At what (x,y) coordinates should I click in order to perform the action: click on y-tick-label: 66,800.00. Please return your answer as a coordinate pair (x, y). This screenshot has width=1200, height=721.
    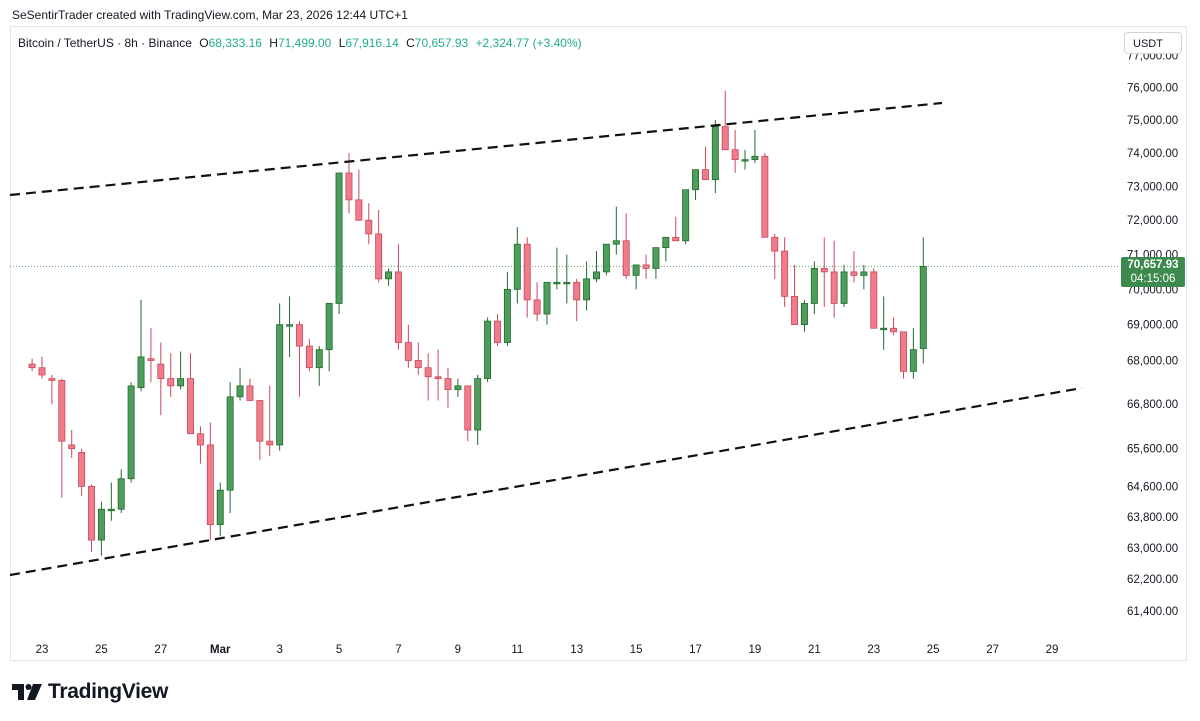
    Looking at the image, I should click on (1152, 405).